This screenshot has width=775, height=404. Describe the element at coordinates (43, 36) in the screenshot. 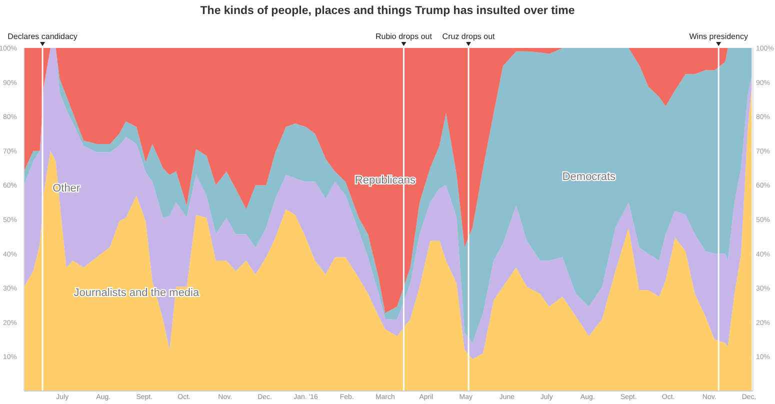

I see `ref-line-label: Declares candidacy` at that location.